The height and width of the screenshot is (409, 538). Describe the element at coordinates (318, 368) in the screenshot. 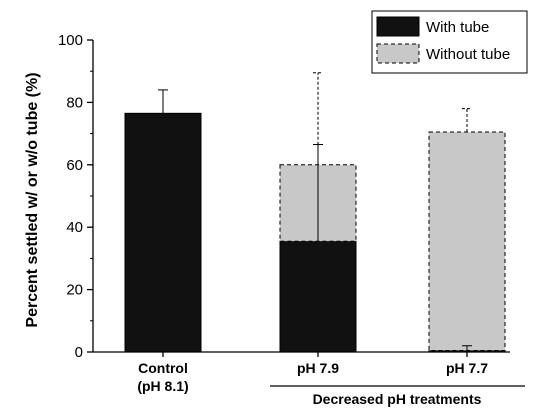

I see `category-label-1: pH 7.9` at that location.